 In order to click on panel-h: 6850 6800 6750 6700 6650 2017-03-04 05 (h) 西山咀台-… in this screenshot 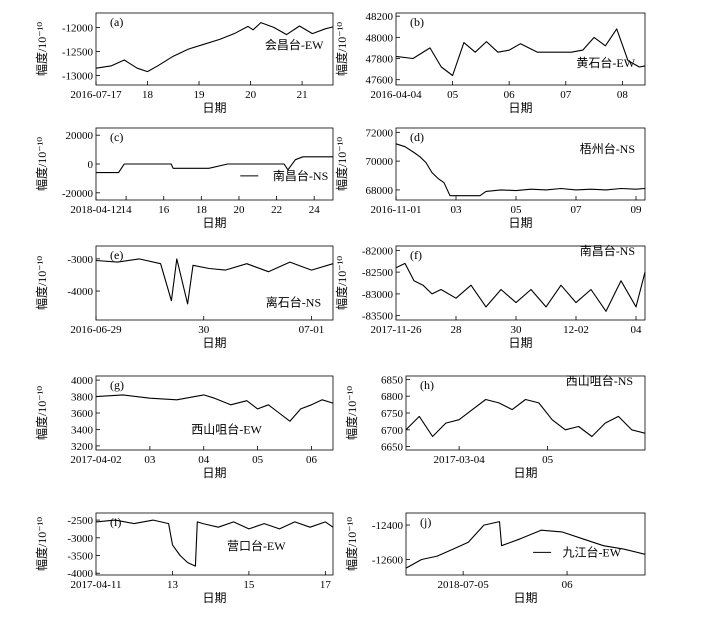, I will do `click(495, 426)`.